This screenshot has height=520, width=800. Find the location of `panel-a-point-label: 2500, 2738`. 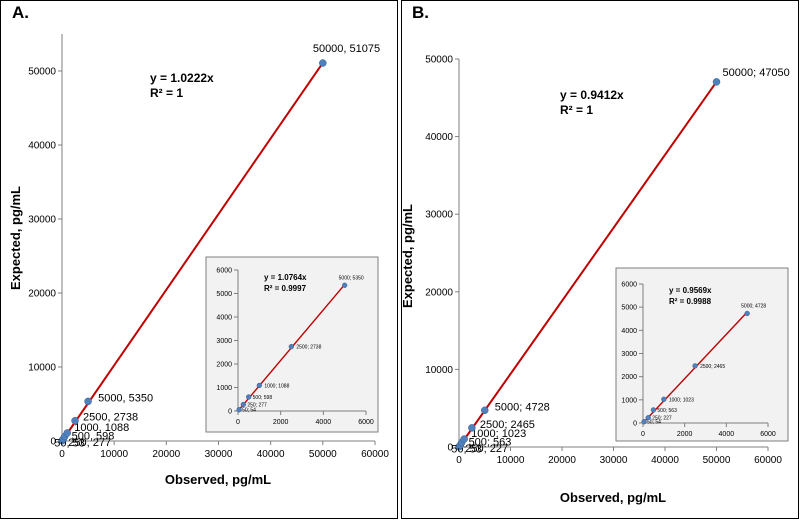

panel-a-point-label: 2500, 2738 is located at coordinates (110, 418).